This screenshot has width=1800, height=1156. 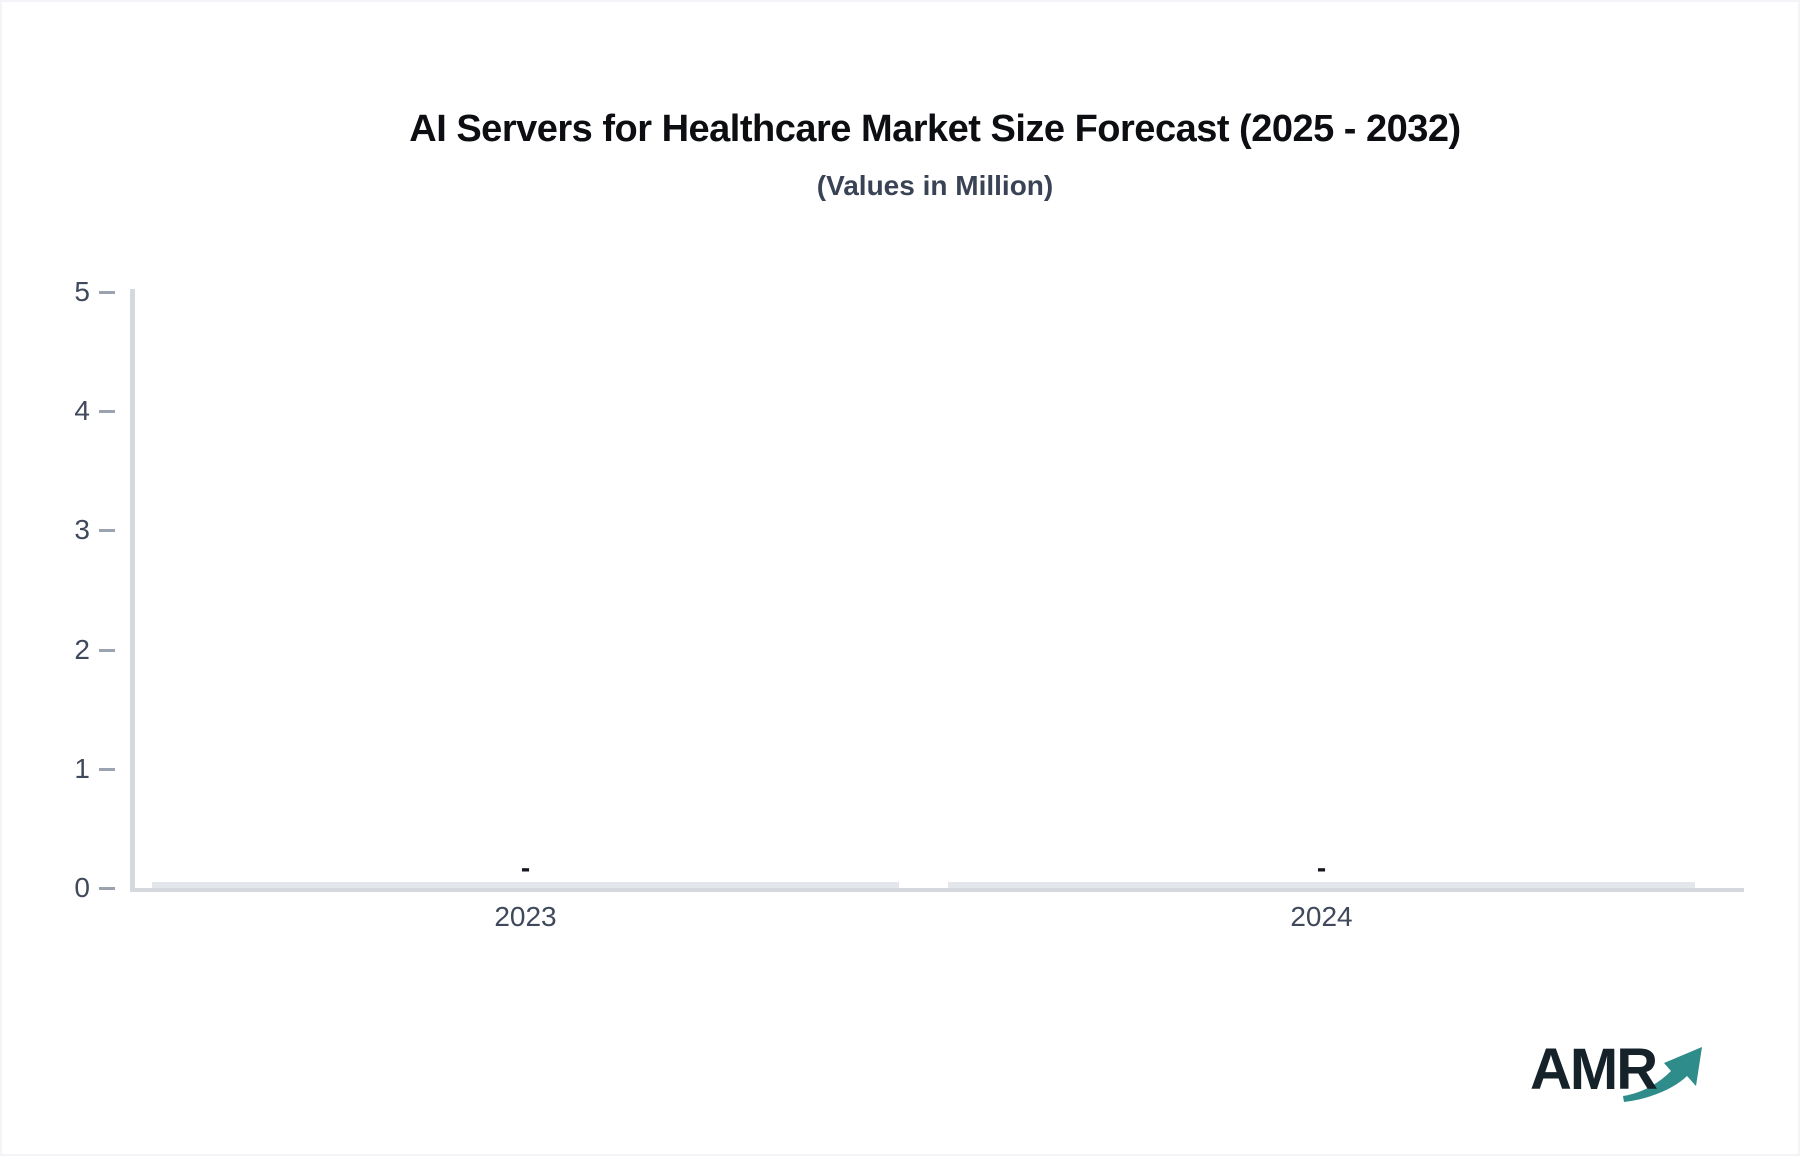 What do you see at coordinates (132, 590) in the screenshot?
I see `y-axis-line` at bounding box center [132, 590].